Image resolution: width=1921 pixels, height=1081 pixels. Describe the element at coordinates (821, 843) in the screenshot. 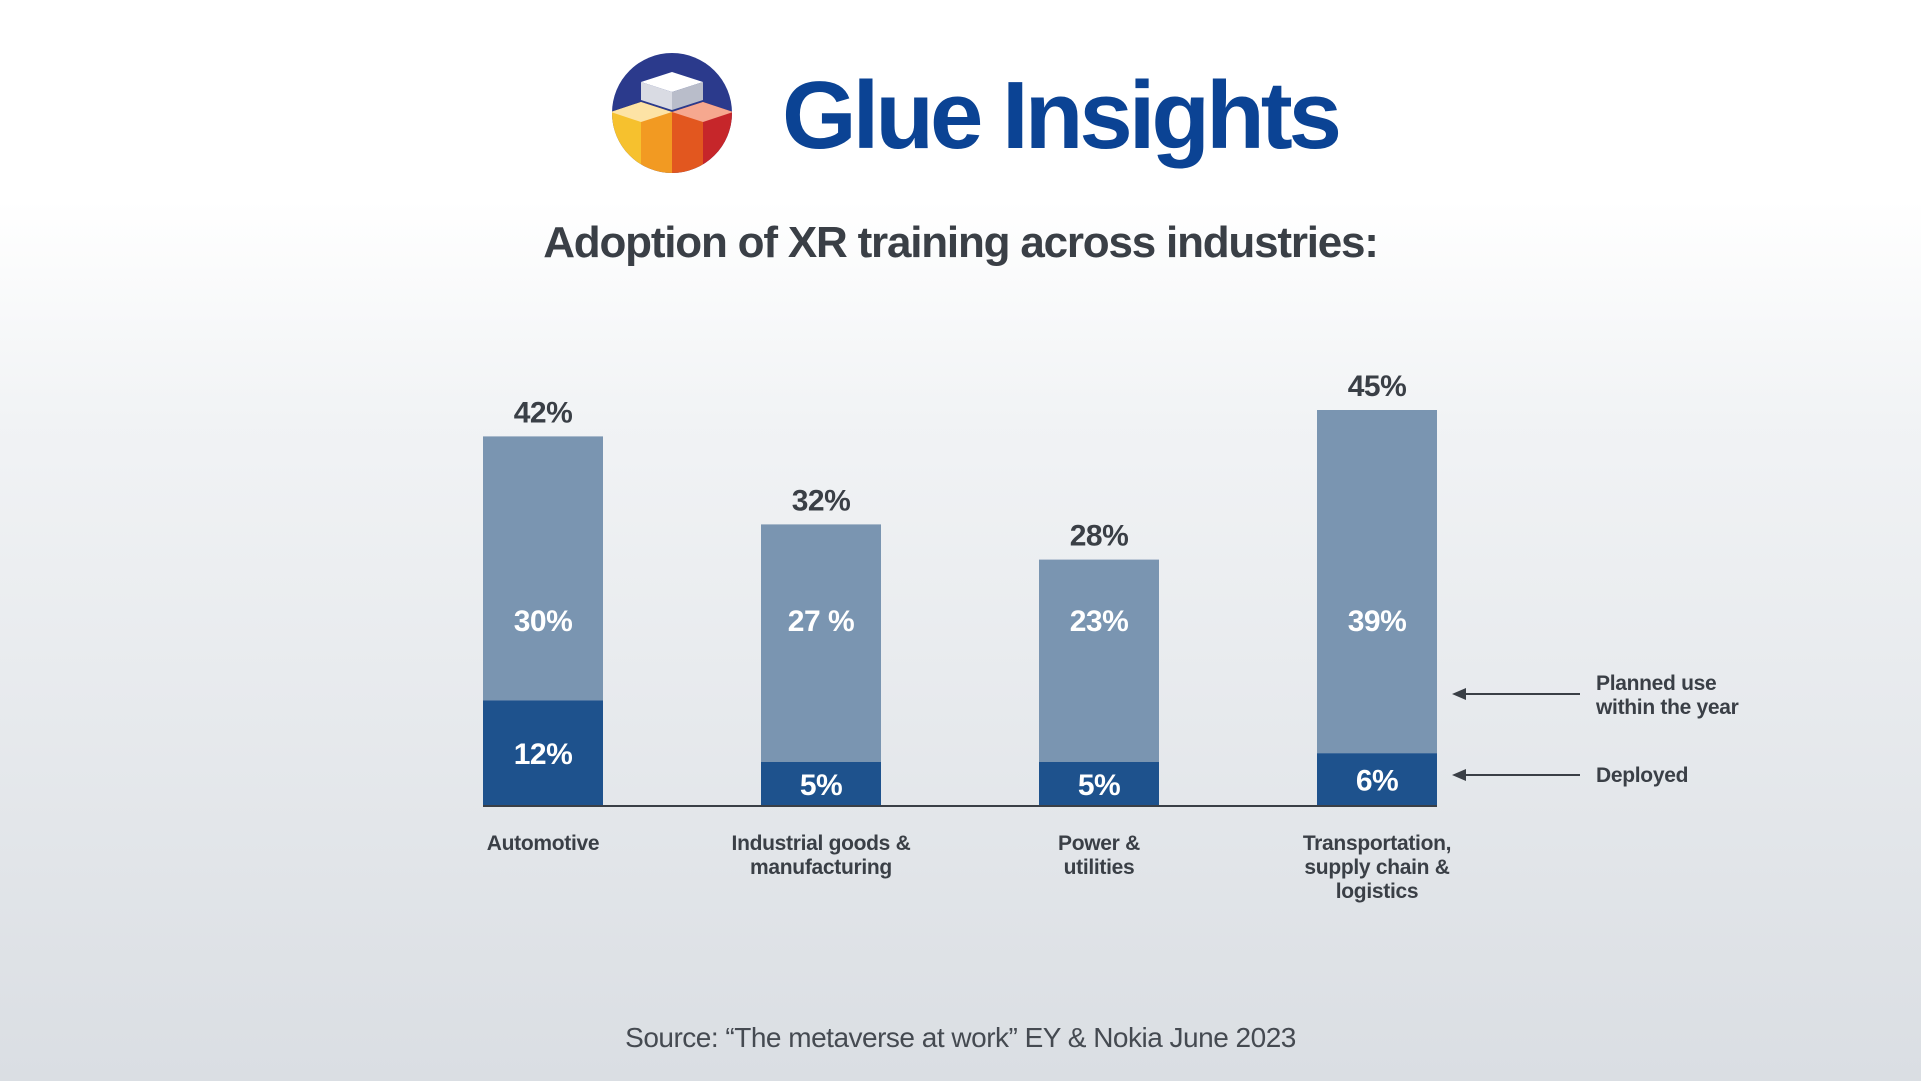

I see `category-label: Industrial goods &` at that location.